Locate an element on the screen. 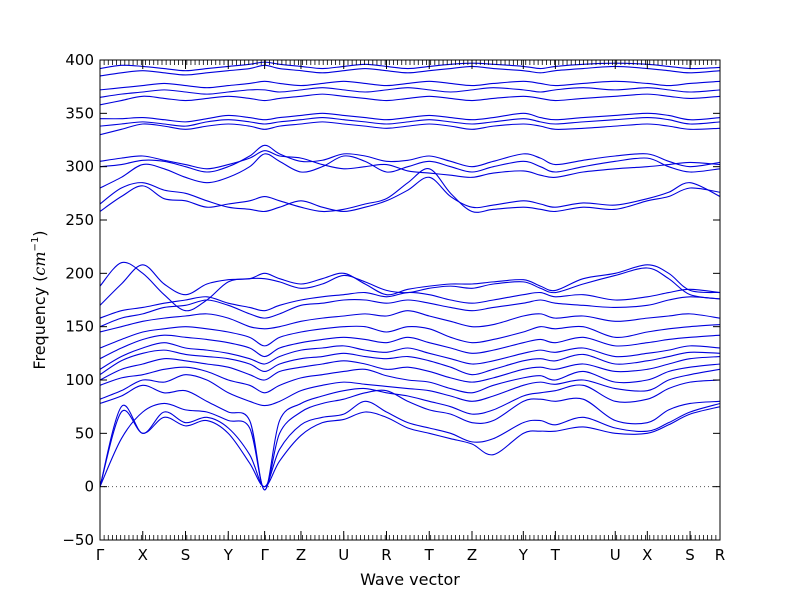 The width and height of the screenshot is (800, 600). y-tick-label: −50 is located at coordinates (78, 540).